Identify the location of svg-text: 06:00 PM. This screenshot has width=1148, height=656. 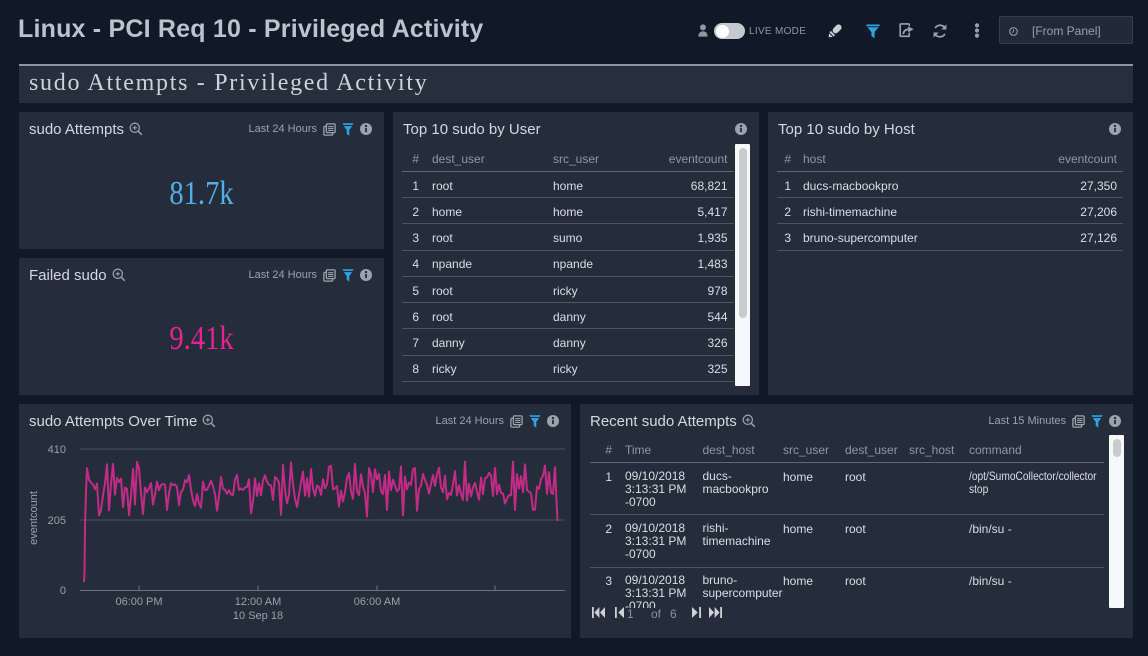
(138, 602).